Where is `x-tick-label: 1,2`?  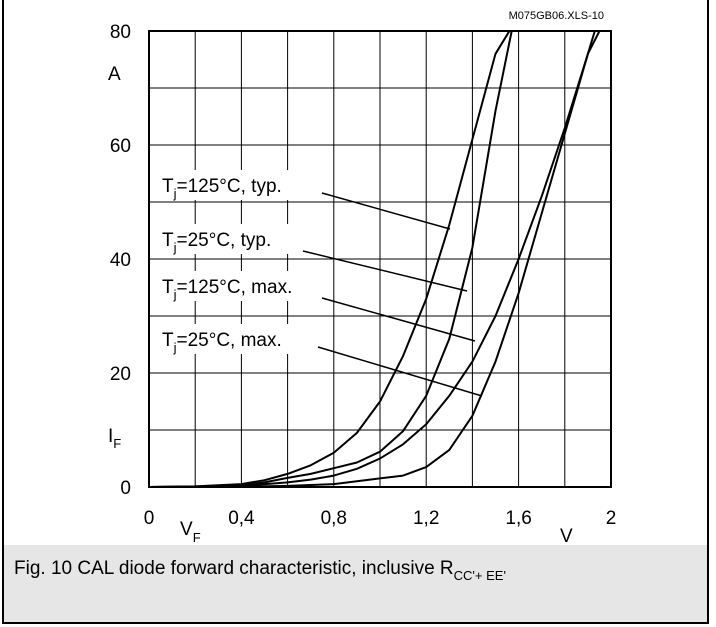
x-tick-label: 1,2 is located at coordinates (426, 518).